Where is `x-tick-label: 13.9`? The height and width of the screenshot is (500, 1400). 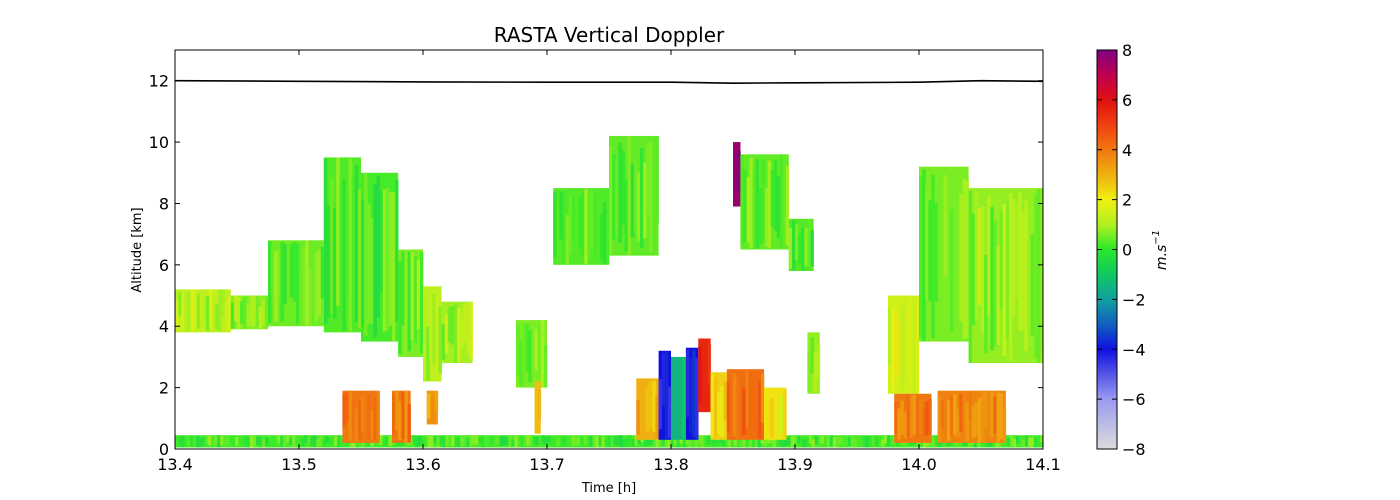
x-tick-label: 13.9 is located at coordinates (795, 464).